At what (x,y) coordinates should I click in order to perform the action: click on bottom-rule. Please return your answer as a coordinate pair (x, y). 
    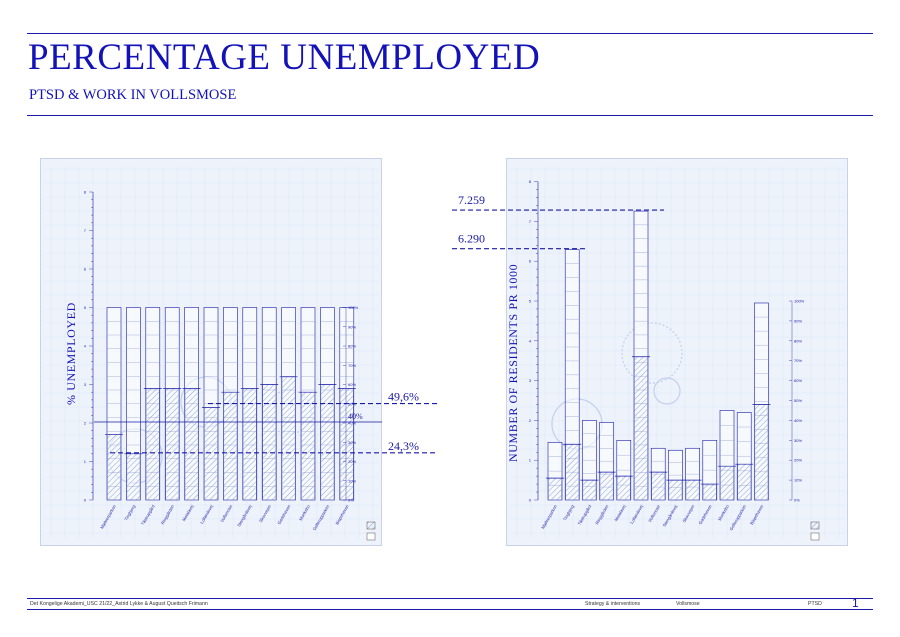
    Looking at the image, I should click on (450, 609).